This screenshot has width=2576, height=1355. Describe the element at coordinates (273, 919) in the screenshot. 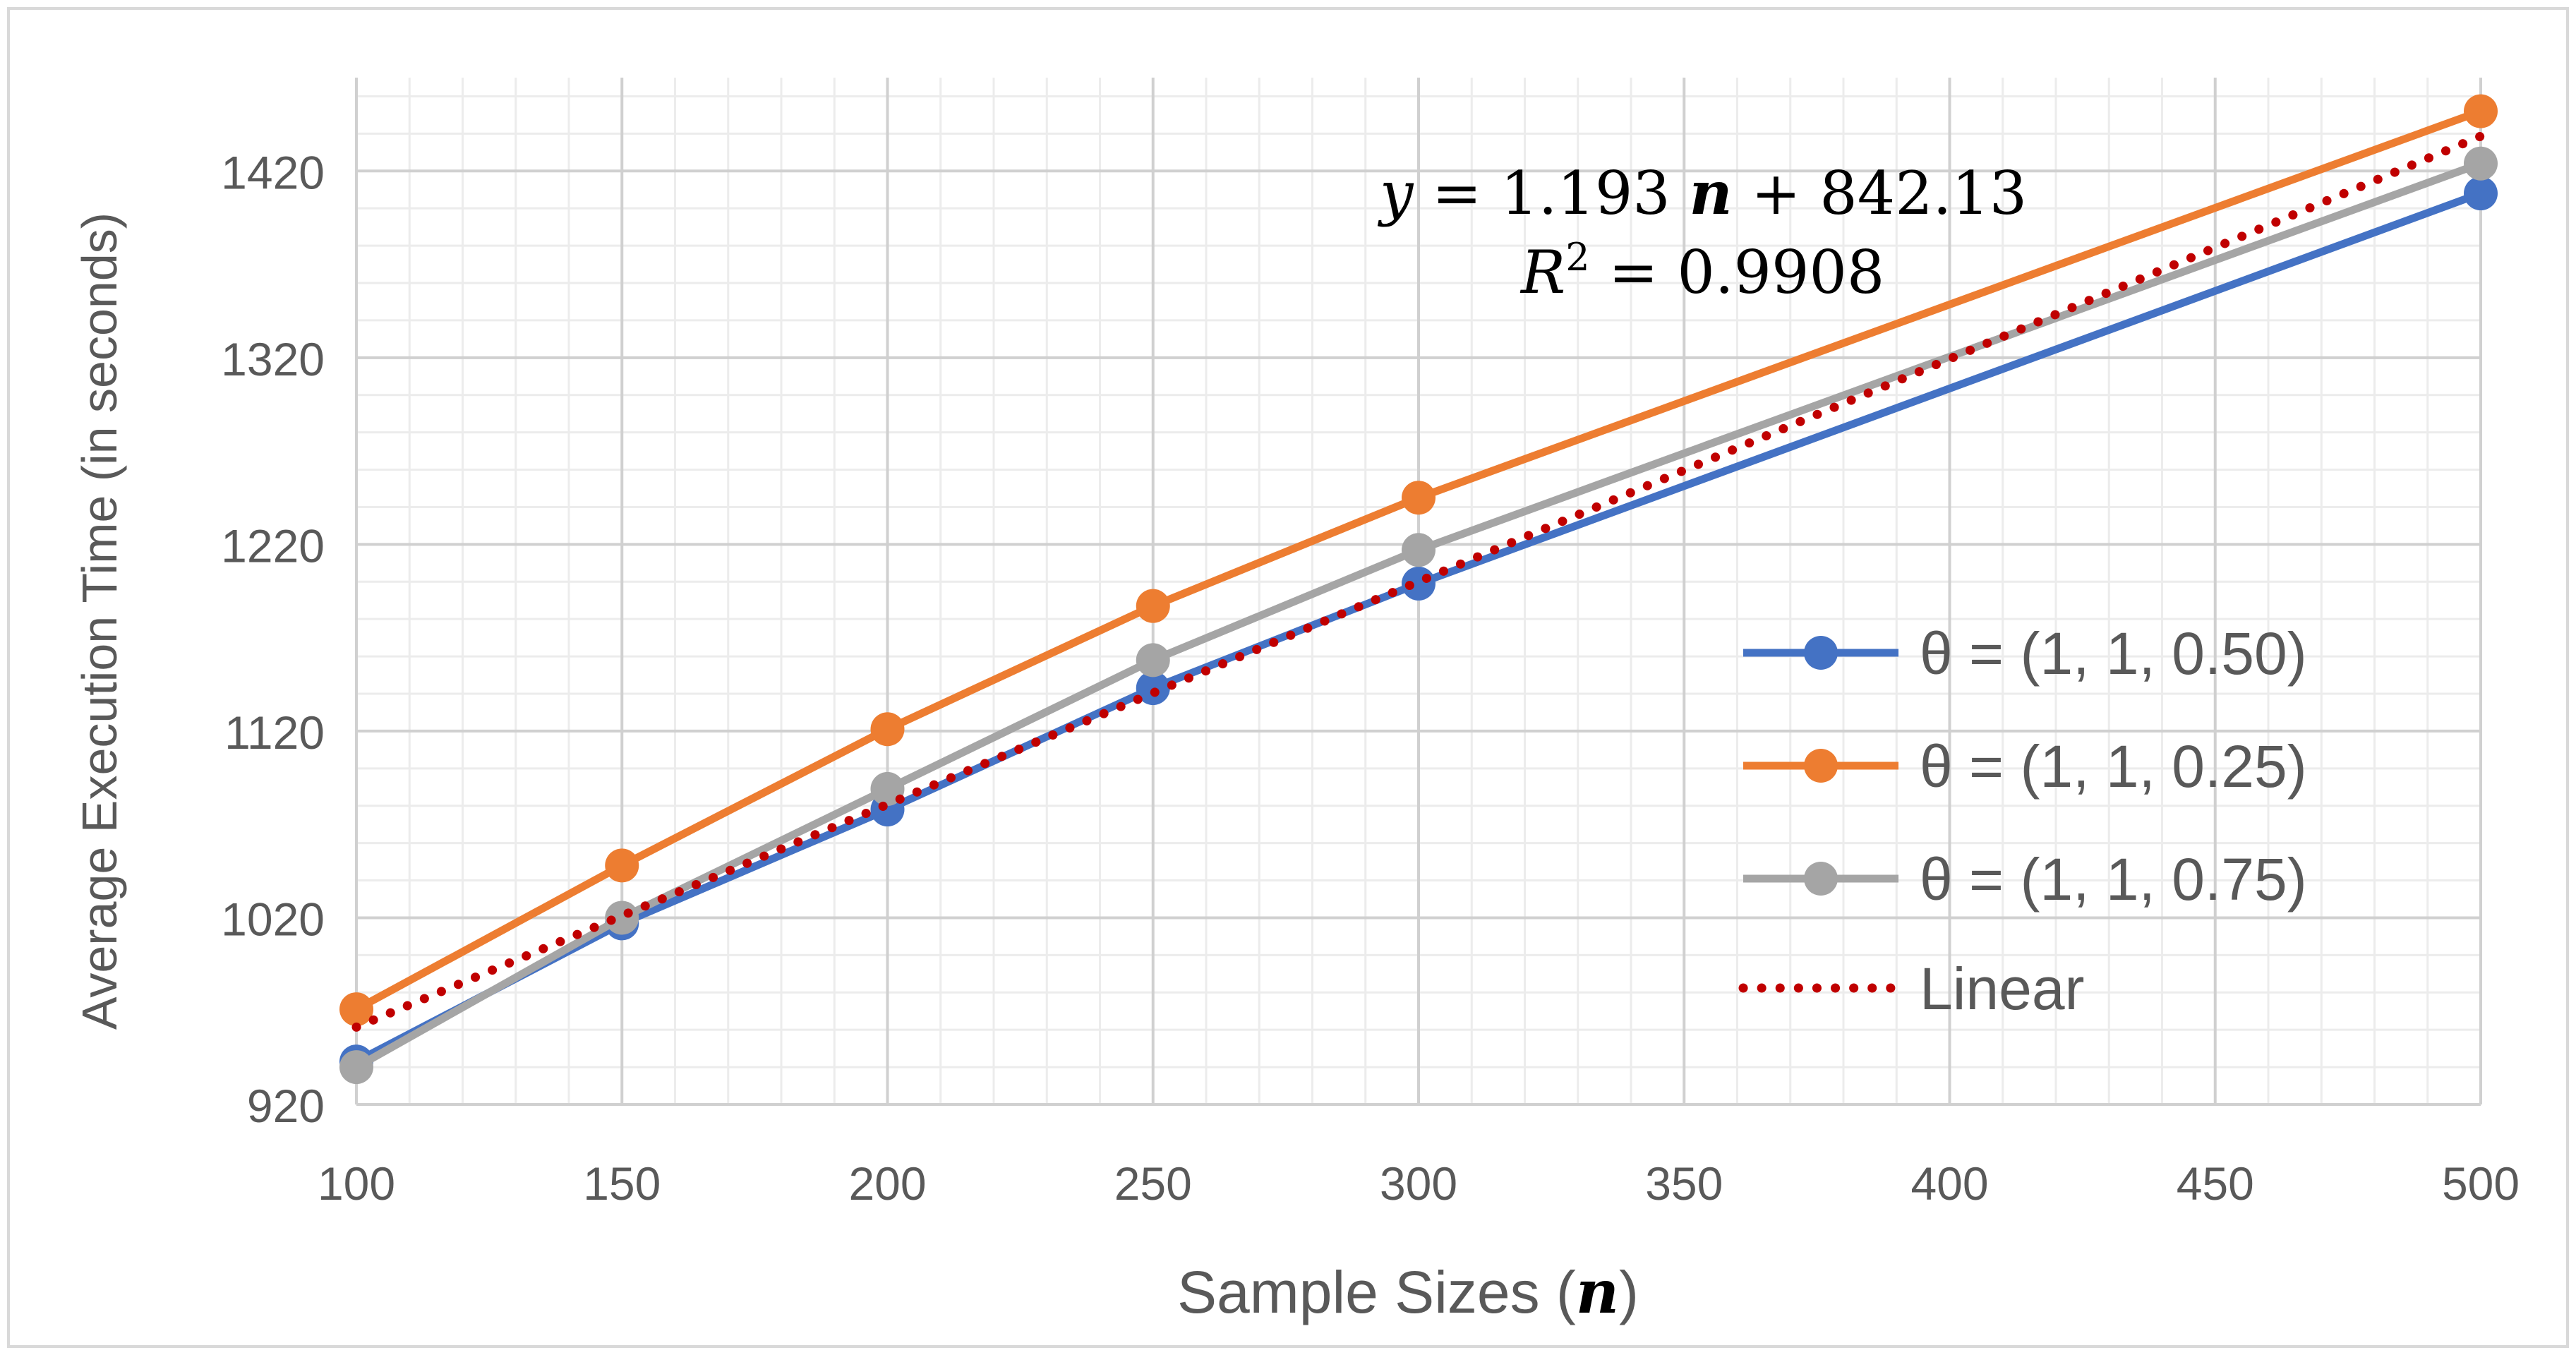

I see `y-tick-label: 1020` at that location.